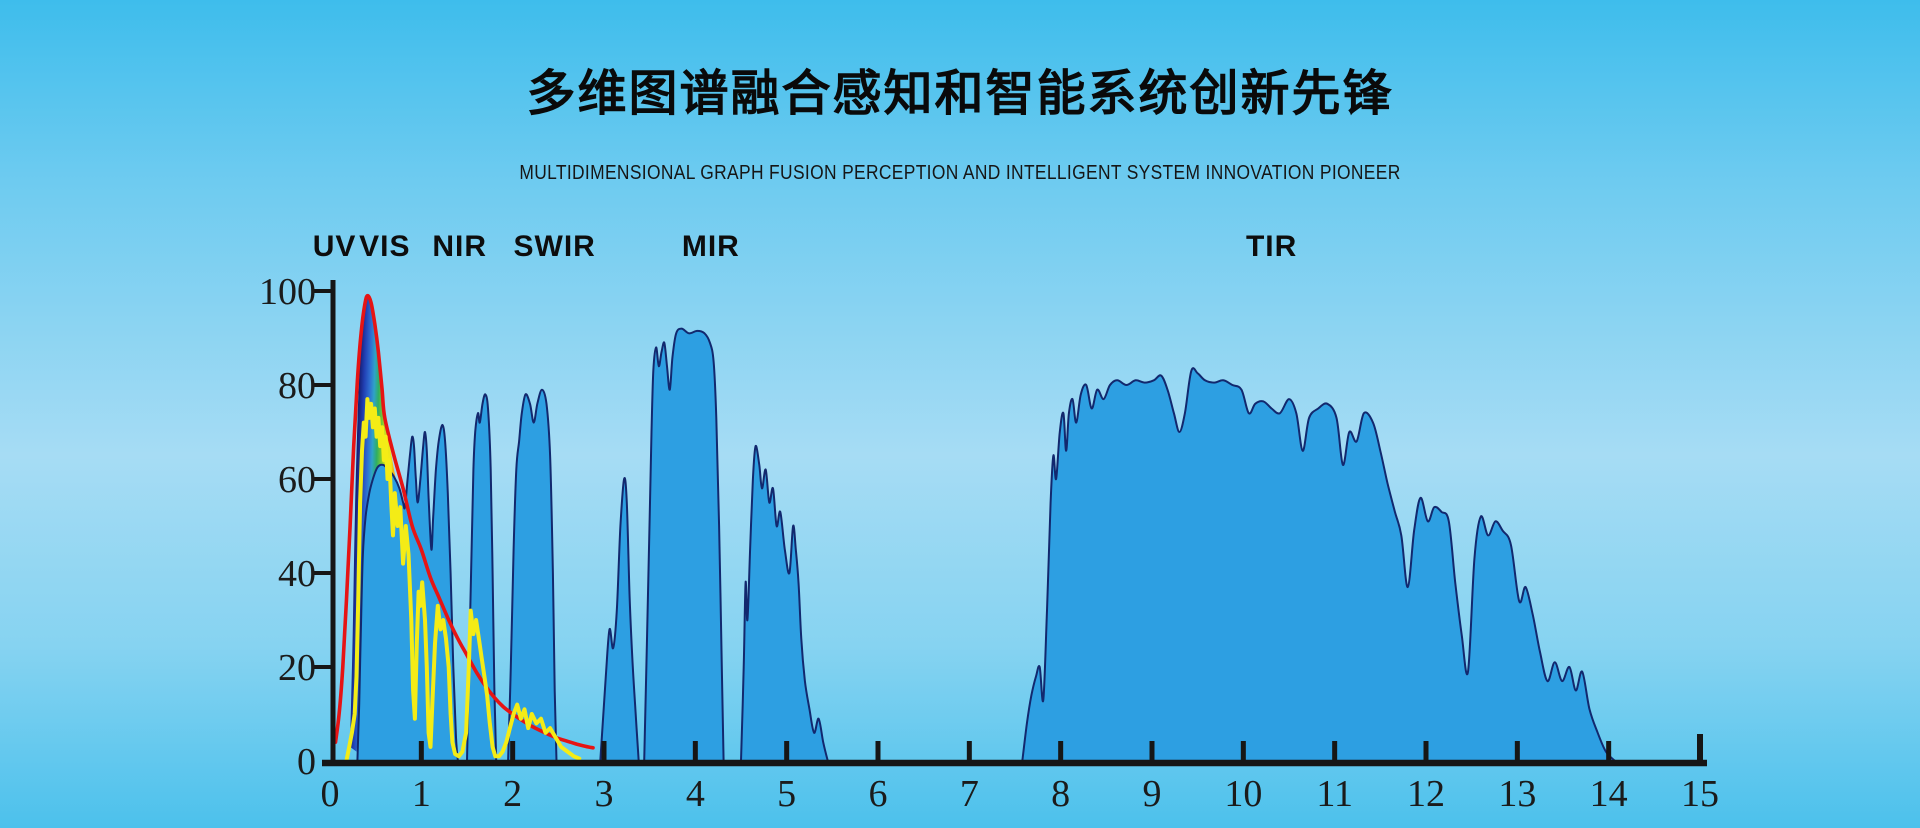 The width and height of the screenshot is (1920, 828). What do you see at coordinates (384, 246) in the screenshot?
I see `band-label-vis: VIS` at bounding box center [384, 246].